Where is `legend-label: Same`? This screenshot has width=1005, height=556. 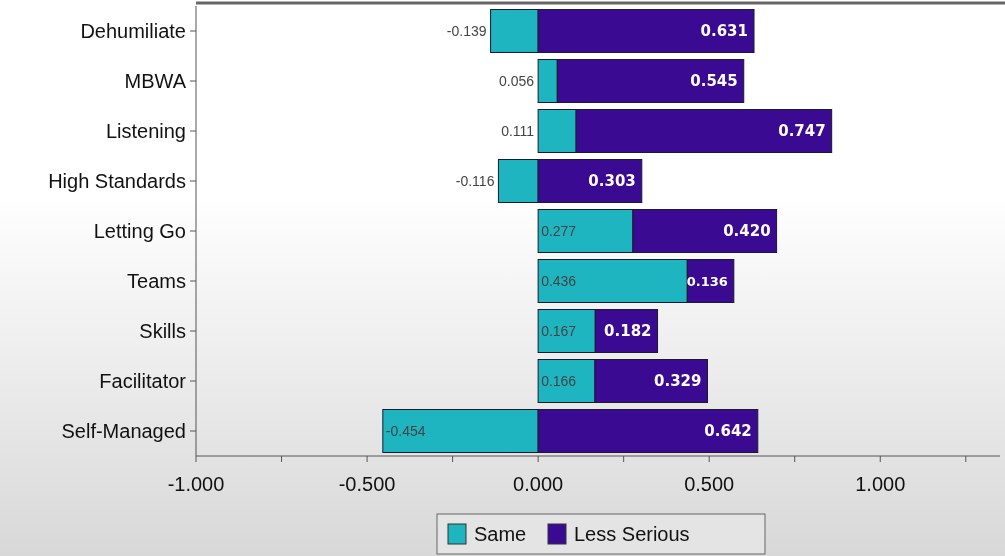 legend-label: Same is located at coordinates (500, 534).